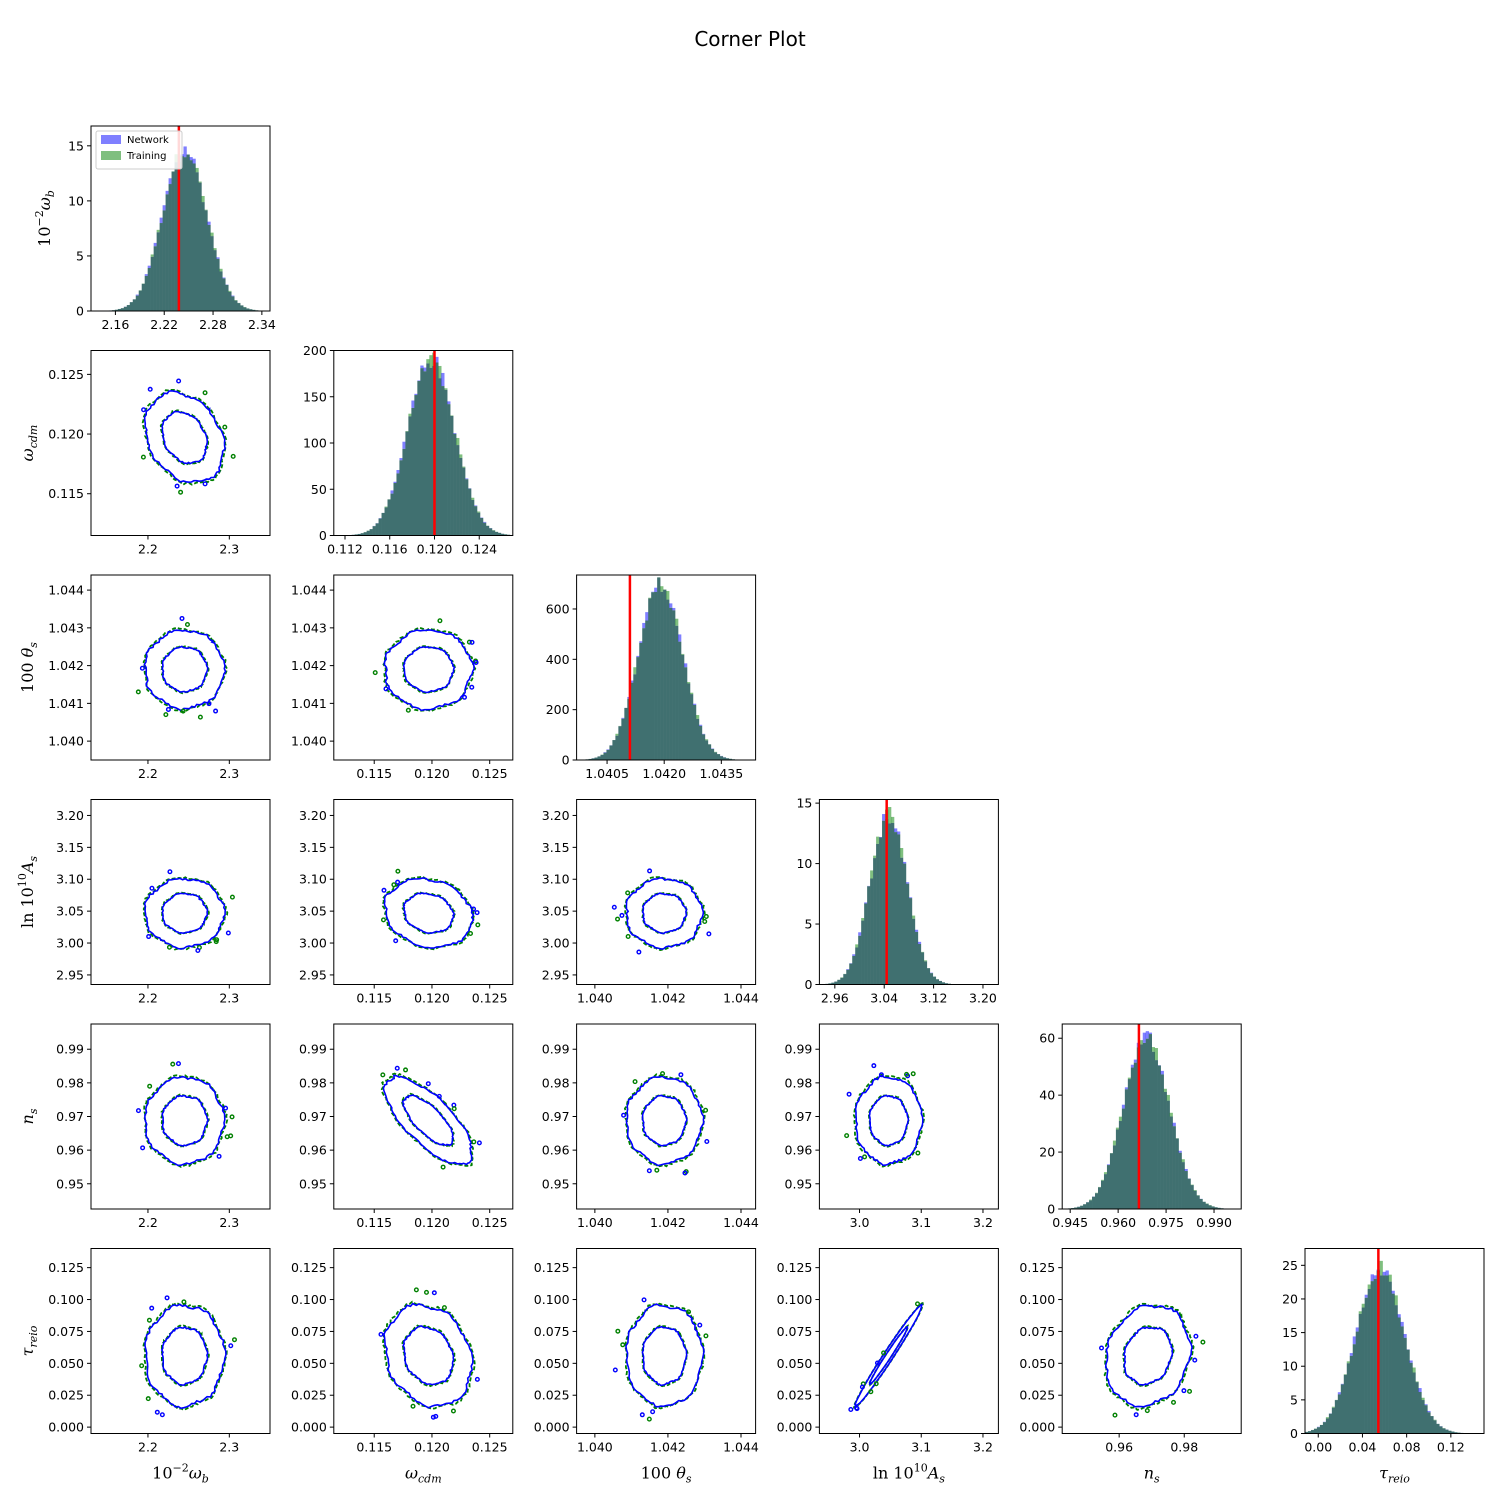 This screenshot has height=1500, width=1500. What do you see at coordinates (552, 1395) in the screenshot?
I see `panel-5-2-ytick-label: 0.025` at bounding box center [552, 1395].